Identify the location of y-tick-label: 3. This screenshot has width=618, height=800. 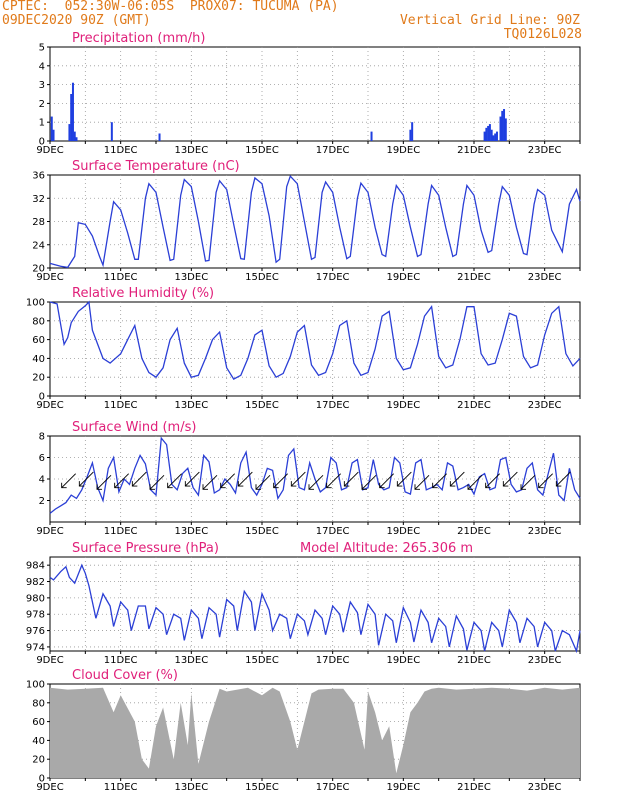
(42, 85).